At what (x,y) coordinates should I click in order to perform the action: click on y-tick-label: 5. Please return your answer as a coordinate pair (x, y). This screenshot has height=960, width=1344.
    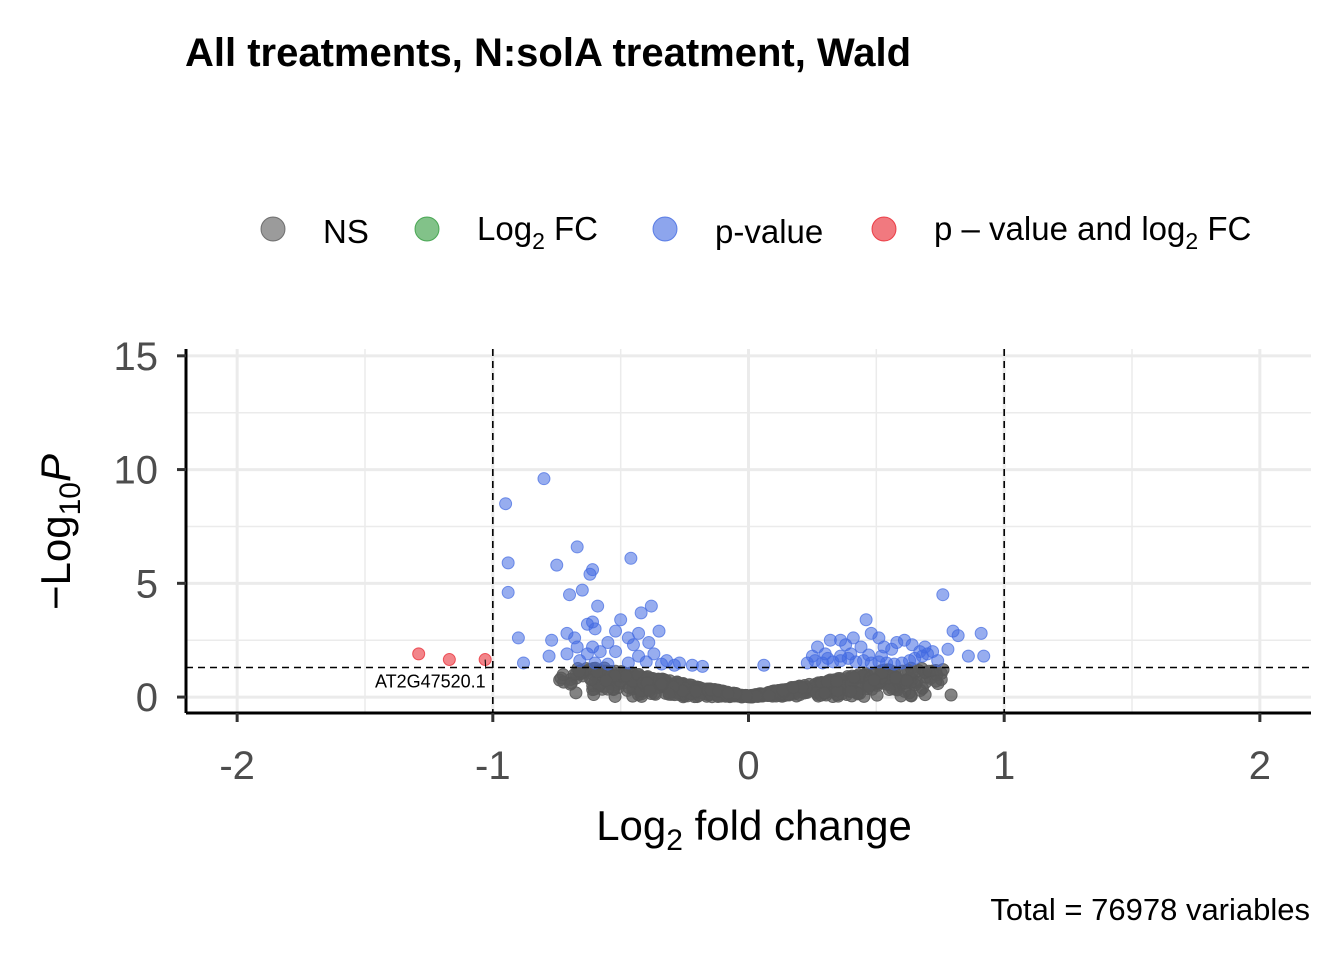
    Looking at the image, I should click on (147, 584).